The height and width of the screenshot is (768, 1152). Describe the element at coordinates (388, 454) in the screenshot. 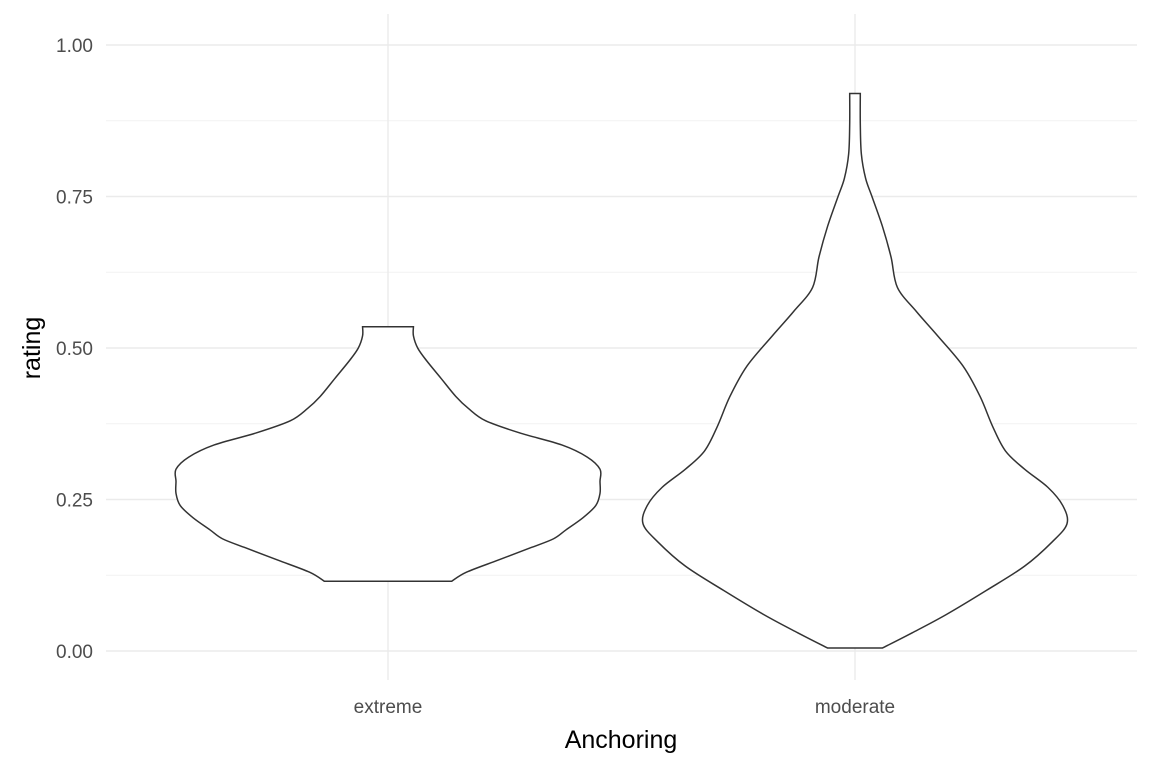

I see `violin-extreme` at that location.